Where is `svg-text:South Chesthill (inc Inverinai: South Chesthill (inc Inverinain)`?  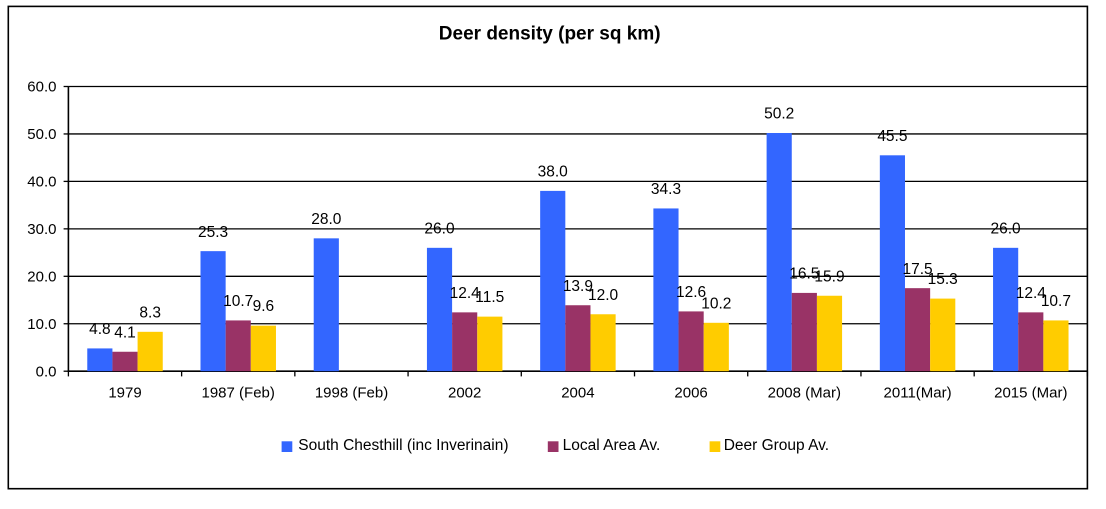
svg-text:South Chesthill (inc Inverinai: South Chesthill (inc Inverinain) is located at coordinates (403, 445).